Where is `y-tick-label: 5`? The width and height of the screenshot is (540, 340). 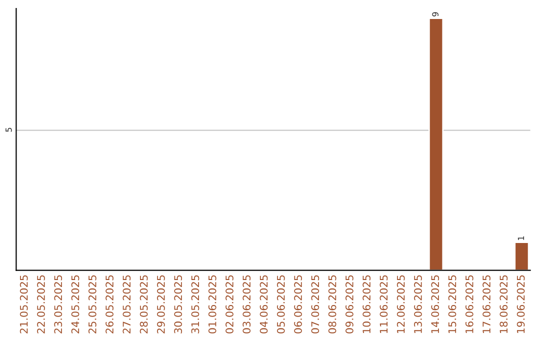
y-tick-label: 5 is located at coordinates (9, 130).